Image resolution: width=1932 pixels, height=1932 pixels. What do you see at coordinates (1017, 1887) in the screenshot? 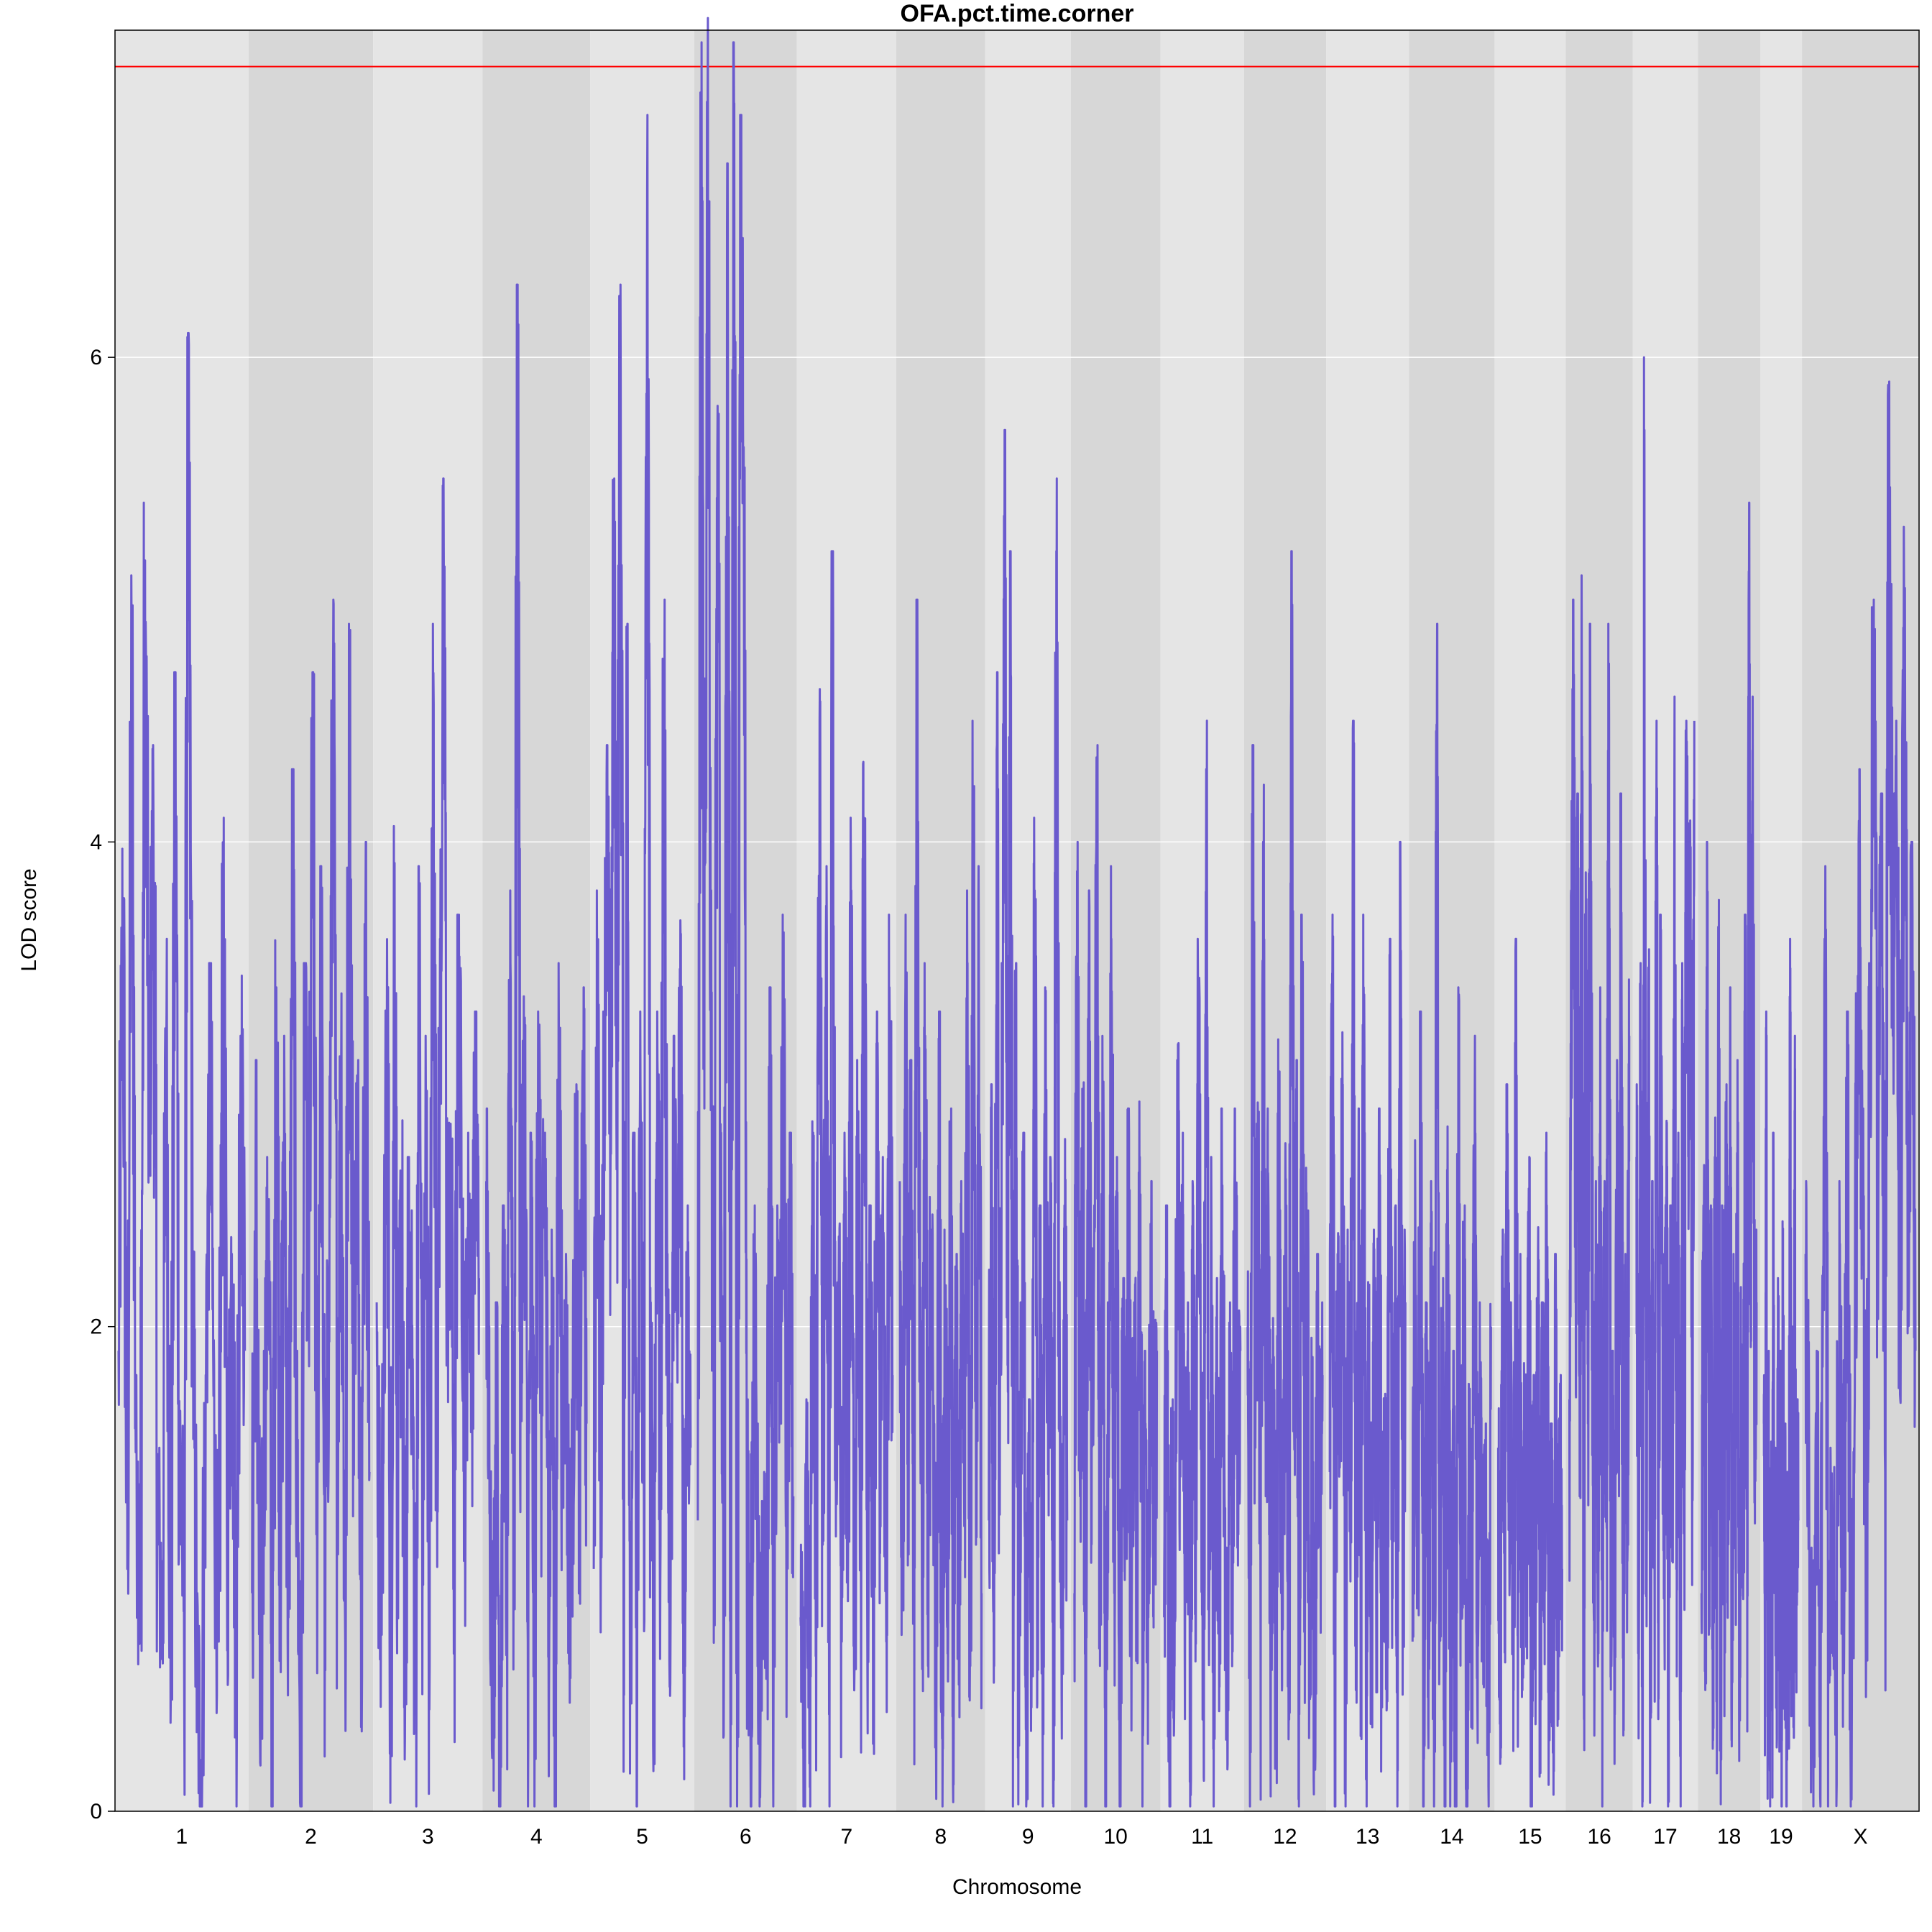
I see `x-axis-title: Chromosome` at bounding box center [1017, 1887].